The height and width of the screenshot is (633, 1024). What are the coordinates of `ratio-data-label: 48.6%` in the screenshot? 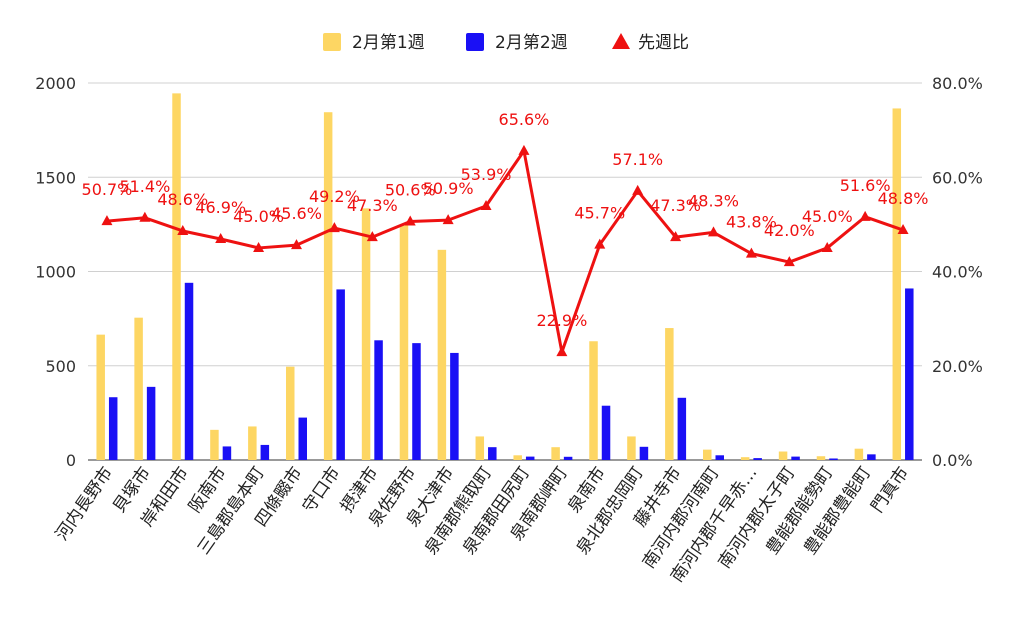 It's located at (182, 199).